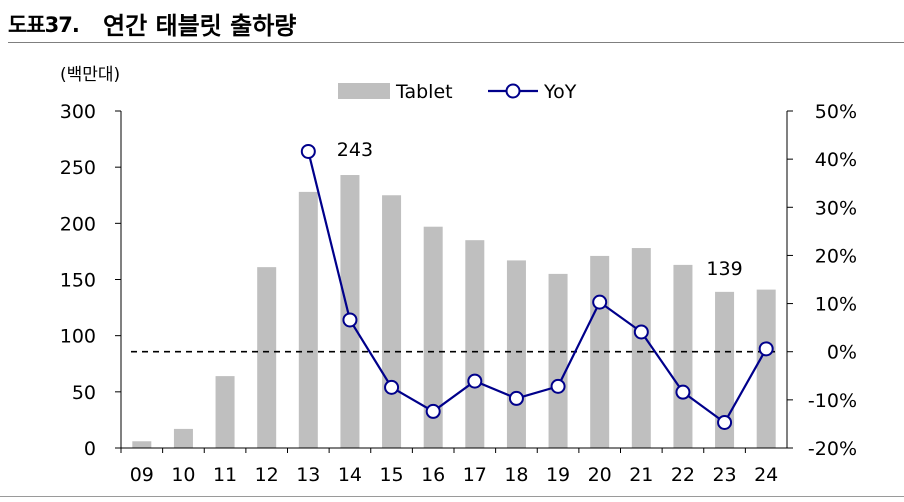  What do you see at coordinates (391, 475) in the screenshot?
I see `x-tick-label: 15` at bounding box center [391, 475].